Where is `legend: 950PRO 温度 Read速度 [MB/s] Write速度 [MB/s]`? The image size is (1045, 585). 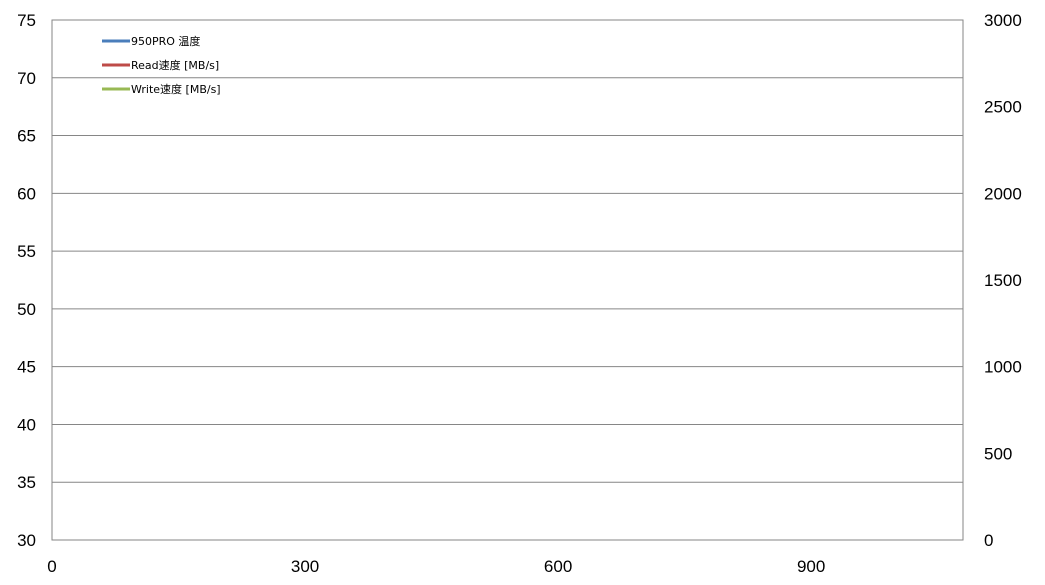 legend: 950PRO 温度 Read速度 [MB/s] Write速度 [MB/s] is located at coordinates (161, 65).